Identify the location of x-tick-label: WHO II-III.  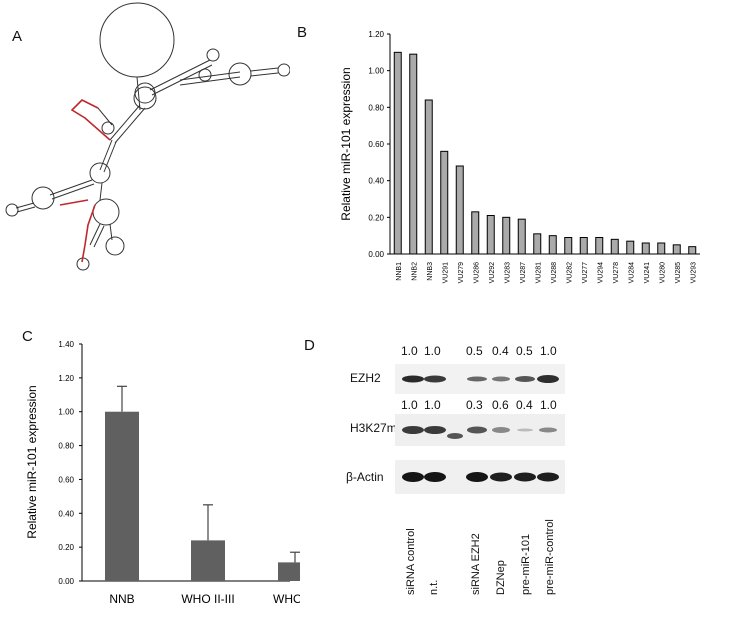
(207, 599).